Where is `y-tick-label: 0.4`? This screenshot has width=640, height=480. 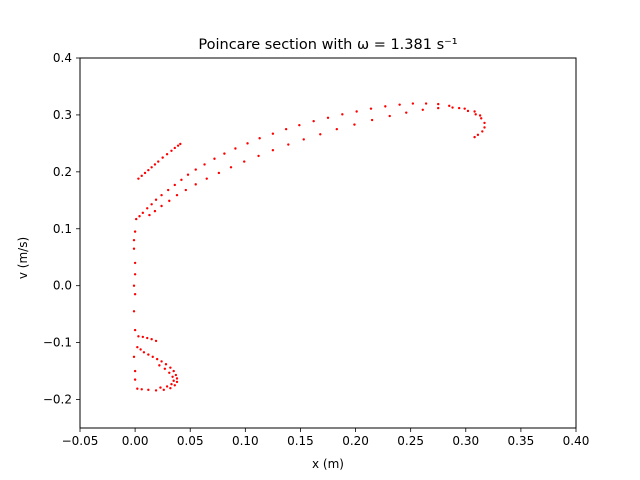 y-tick-label: 0.4 is located at coordinates (62, 58).